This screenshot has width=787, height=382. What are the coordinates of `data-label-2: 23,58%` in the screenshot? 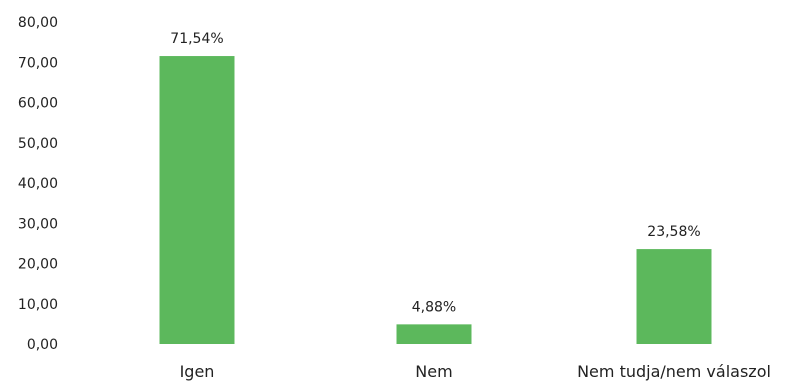 It's located at (673, 232).